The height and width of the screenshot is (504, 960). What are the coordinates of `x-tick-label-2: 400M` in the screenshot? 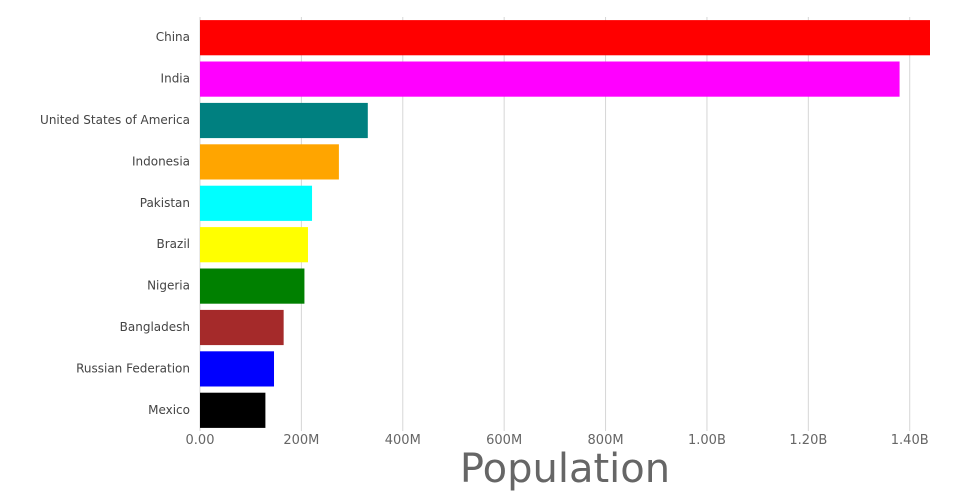 It's located at (403, 440).